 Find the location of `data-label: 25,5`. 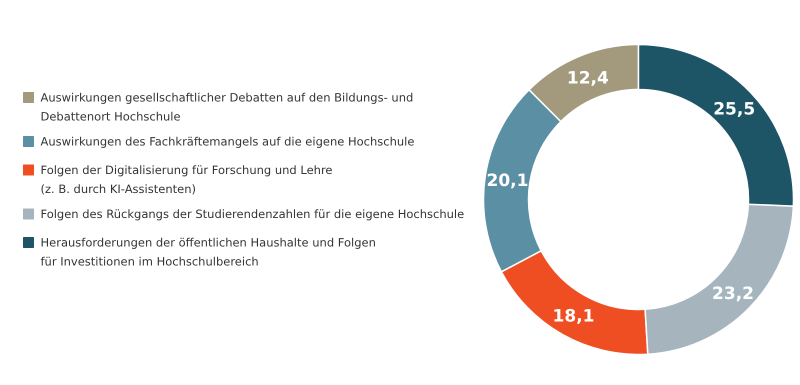

data-label: 25,5 is located at coordinates (734, 109).